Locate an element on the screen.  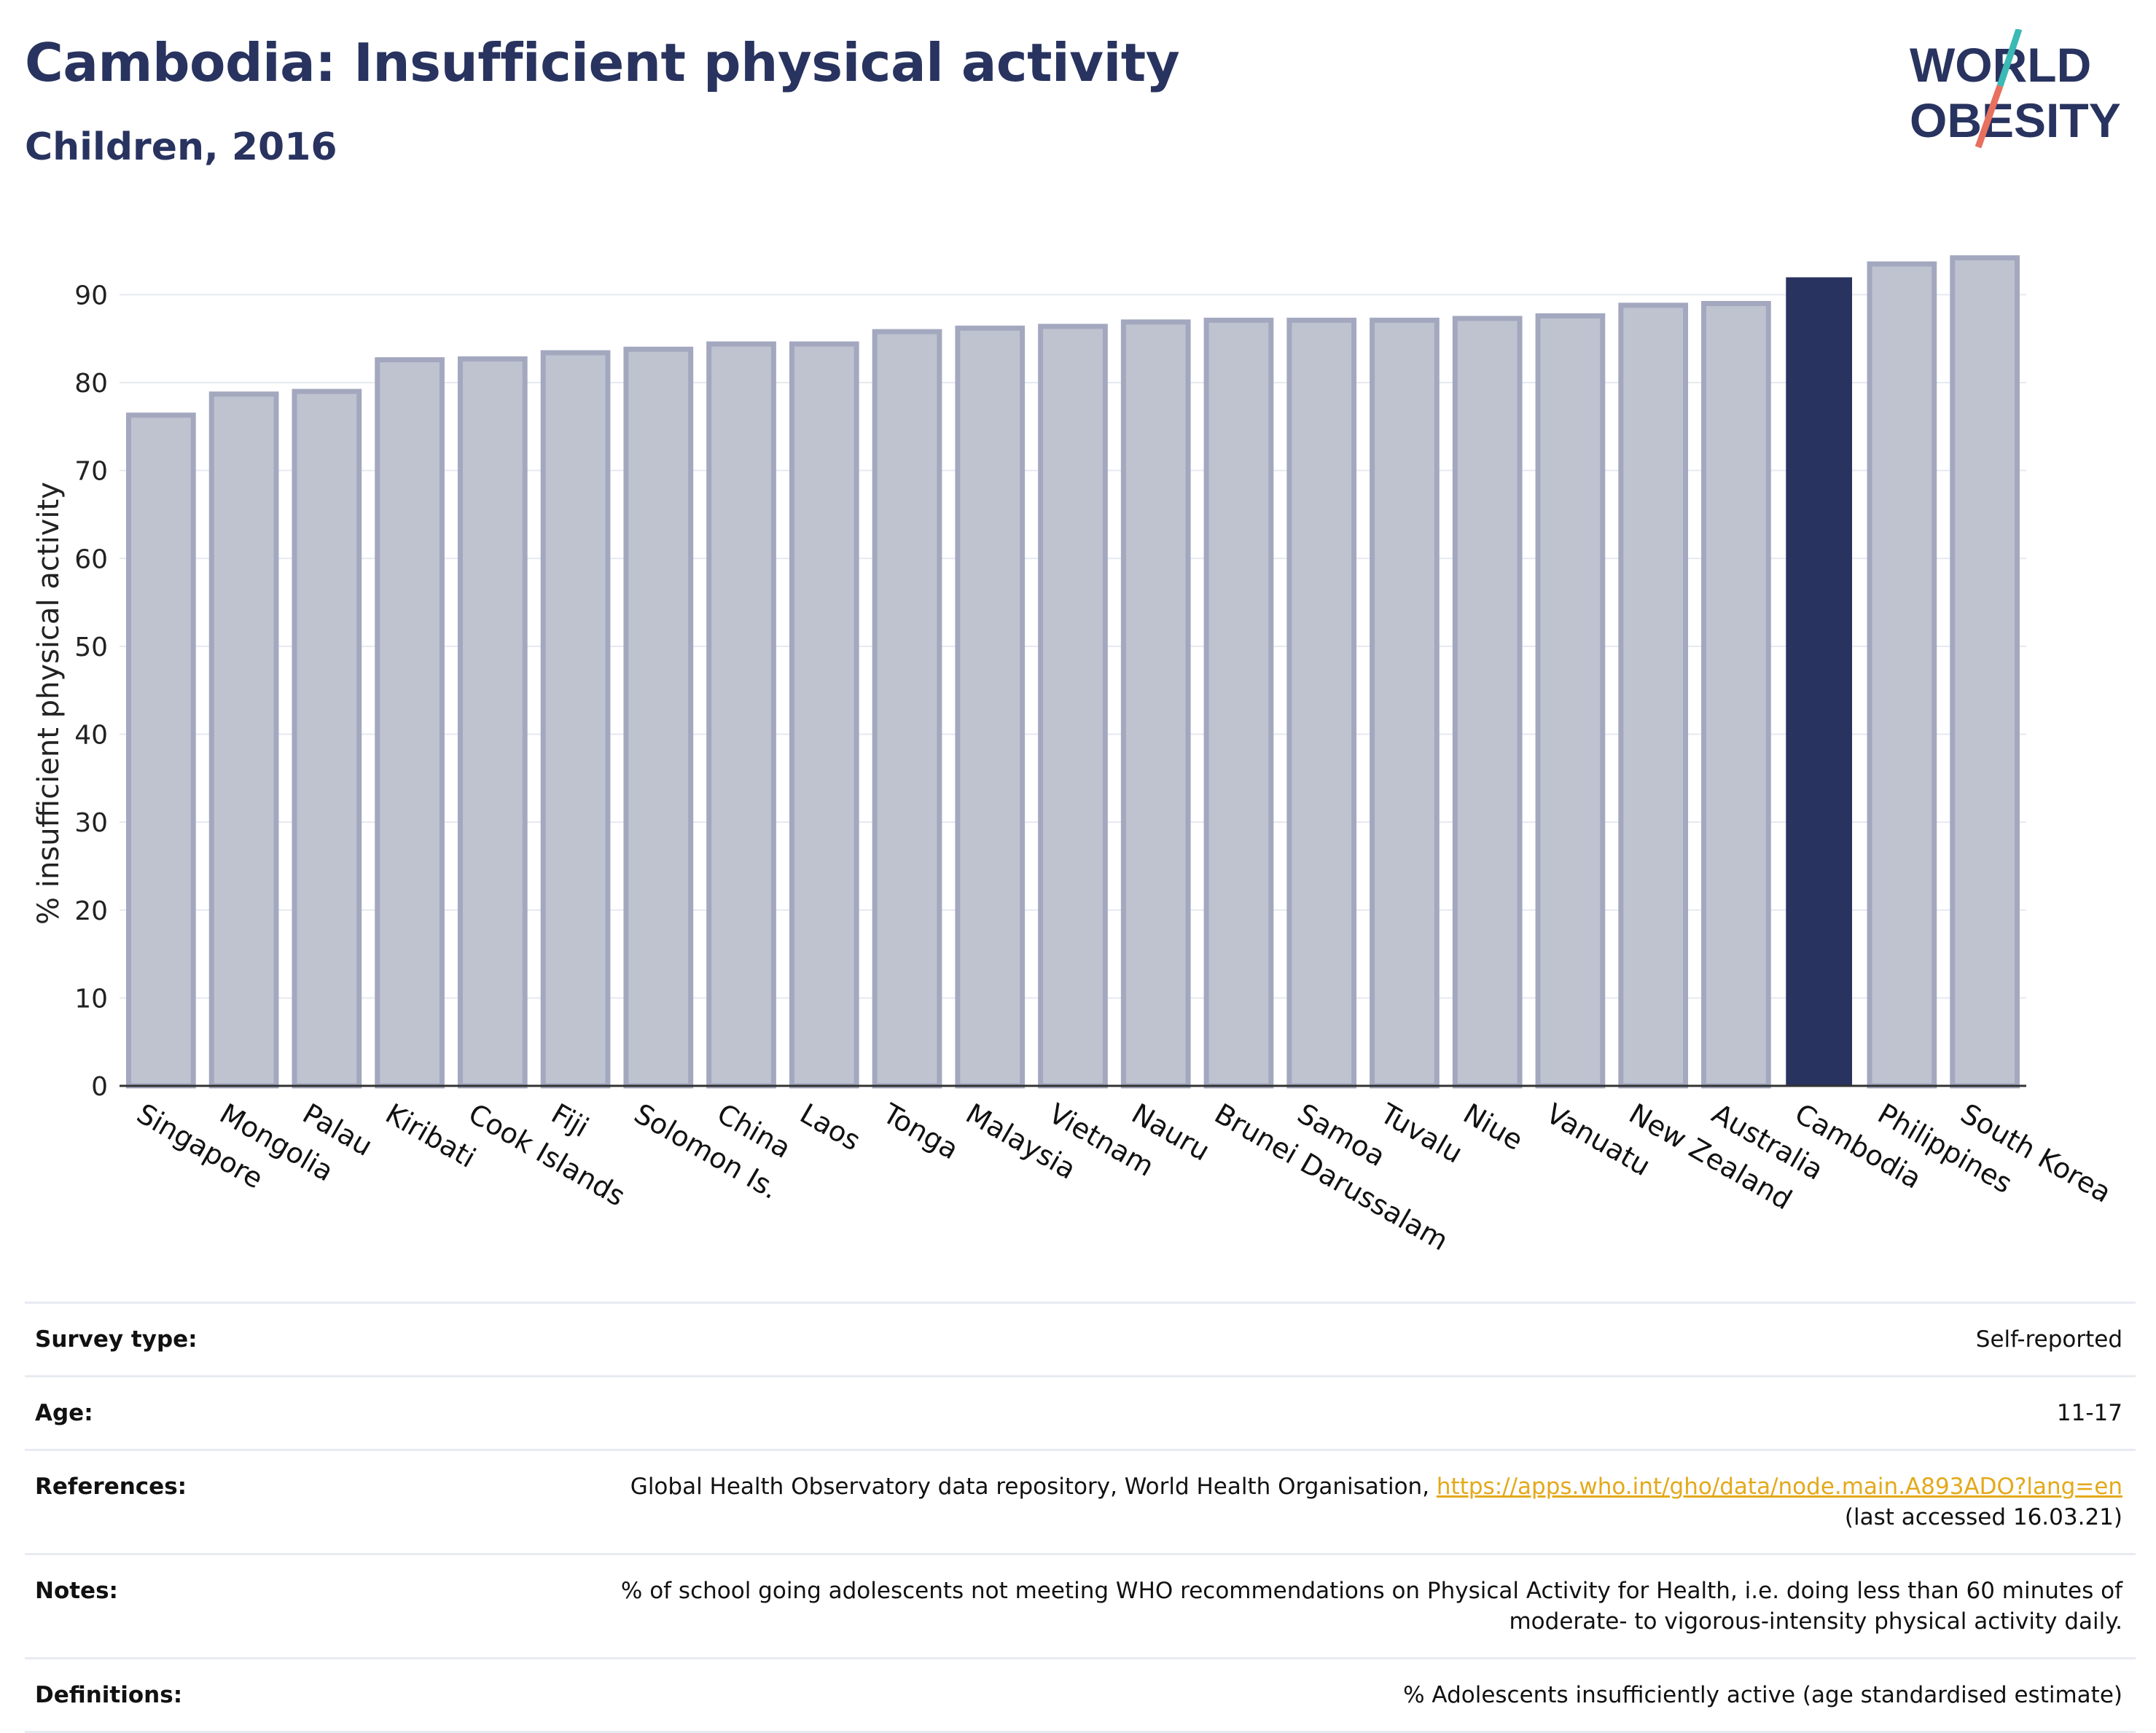
bar-laos is located at coordinates (824, 715).